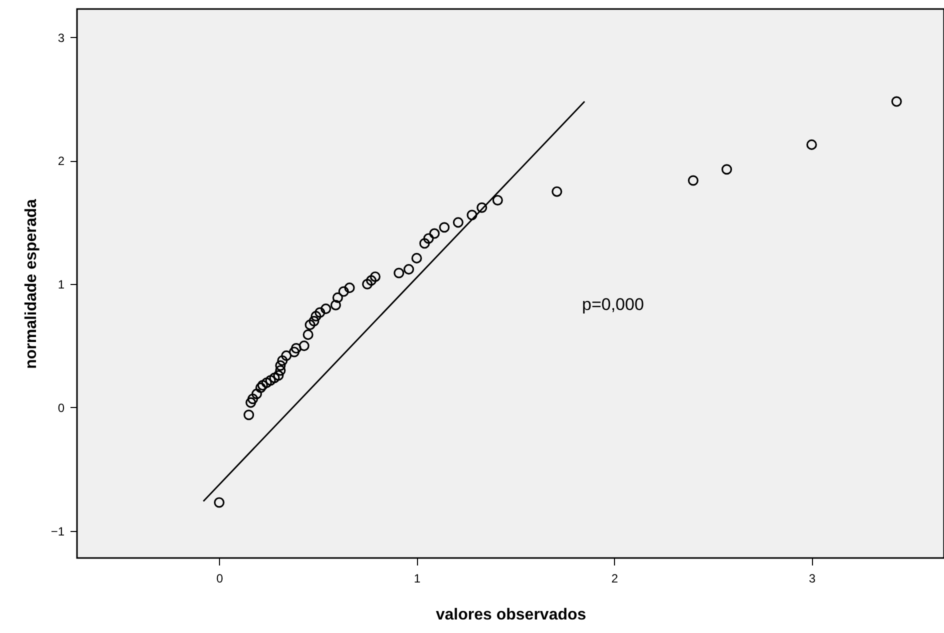 Image resolution: width=944 pixels, height=633 pixels. I want to click on y-tick-label: 3, so click(61, 37).